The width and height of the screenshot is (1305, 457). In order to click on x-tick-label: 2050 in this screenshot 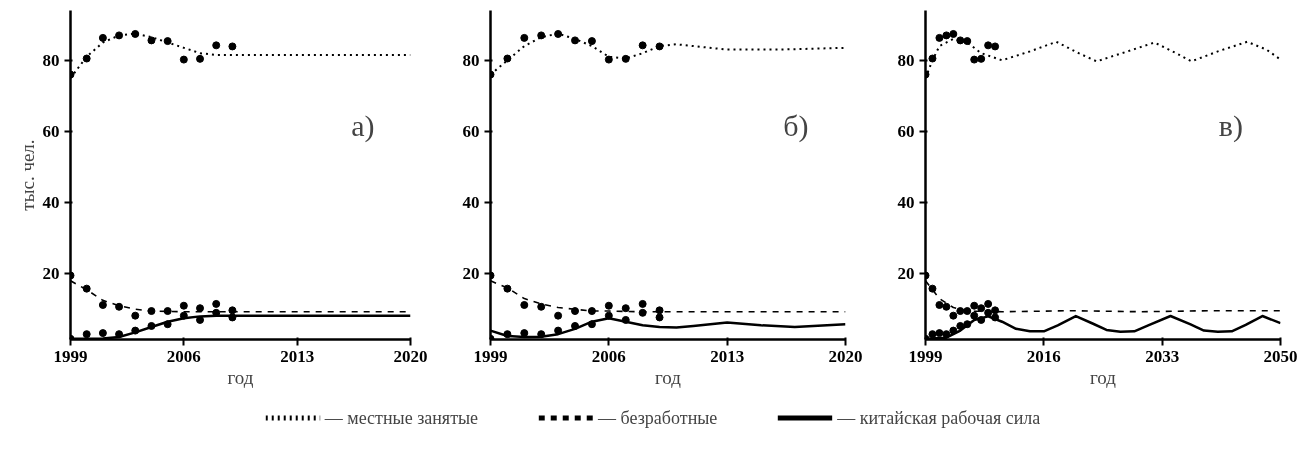, I will do `click(1280, 356)`.